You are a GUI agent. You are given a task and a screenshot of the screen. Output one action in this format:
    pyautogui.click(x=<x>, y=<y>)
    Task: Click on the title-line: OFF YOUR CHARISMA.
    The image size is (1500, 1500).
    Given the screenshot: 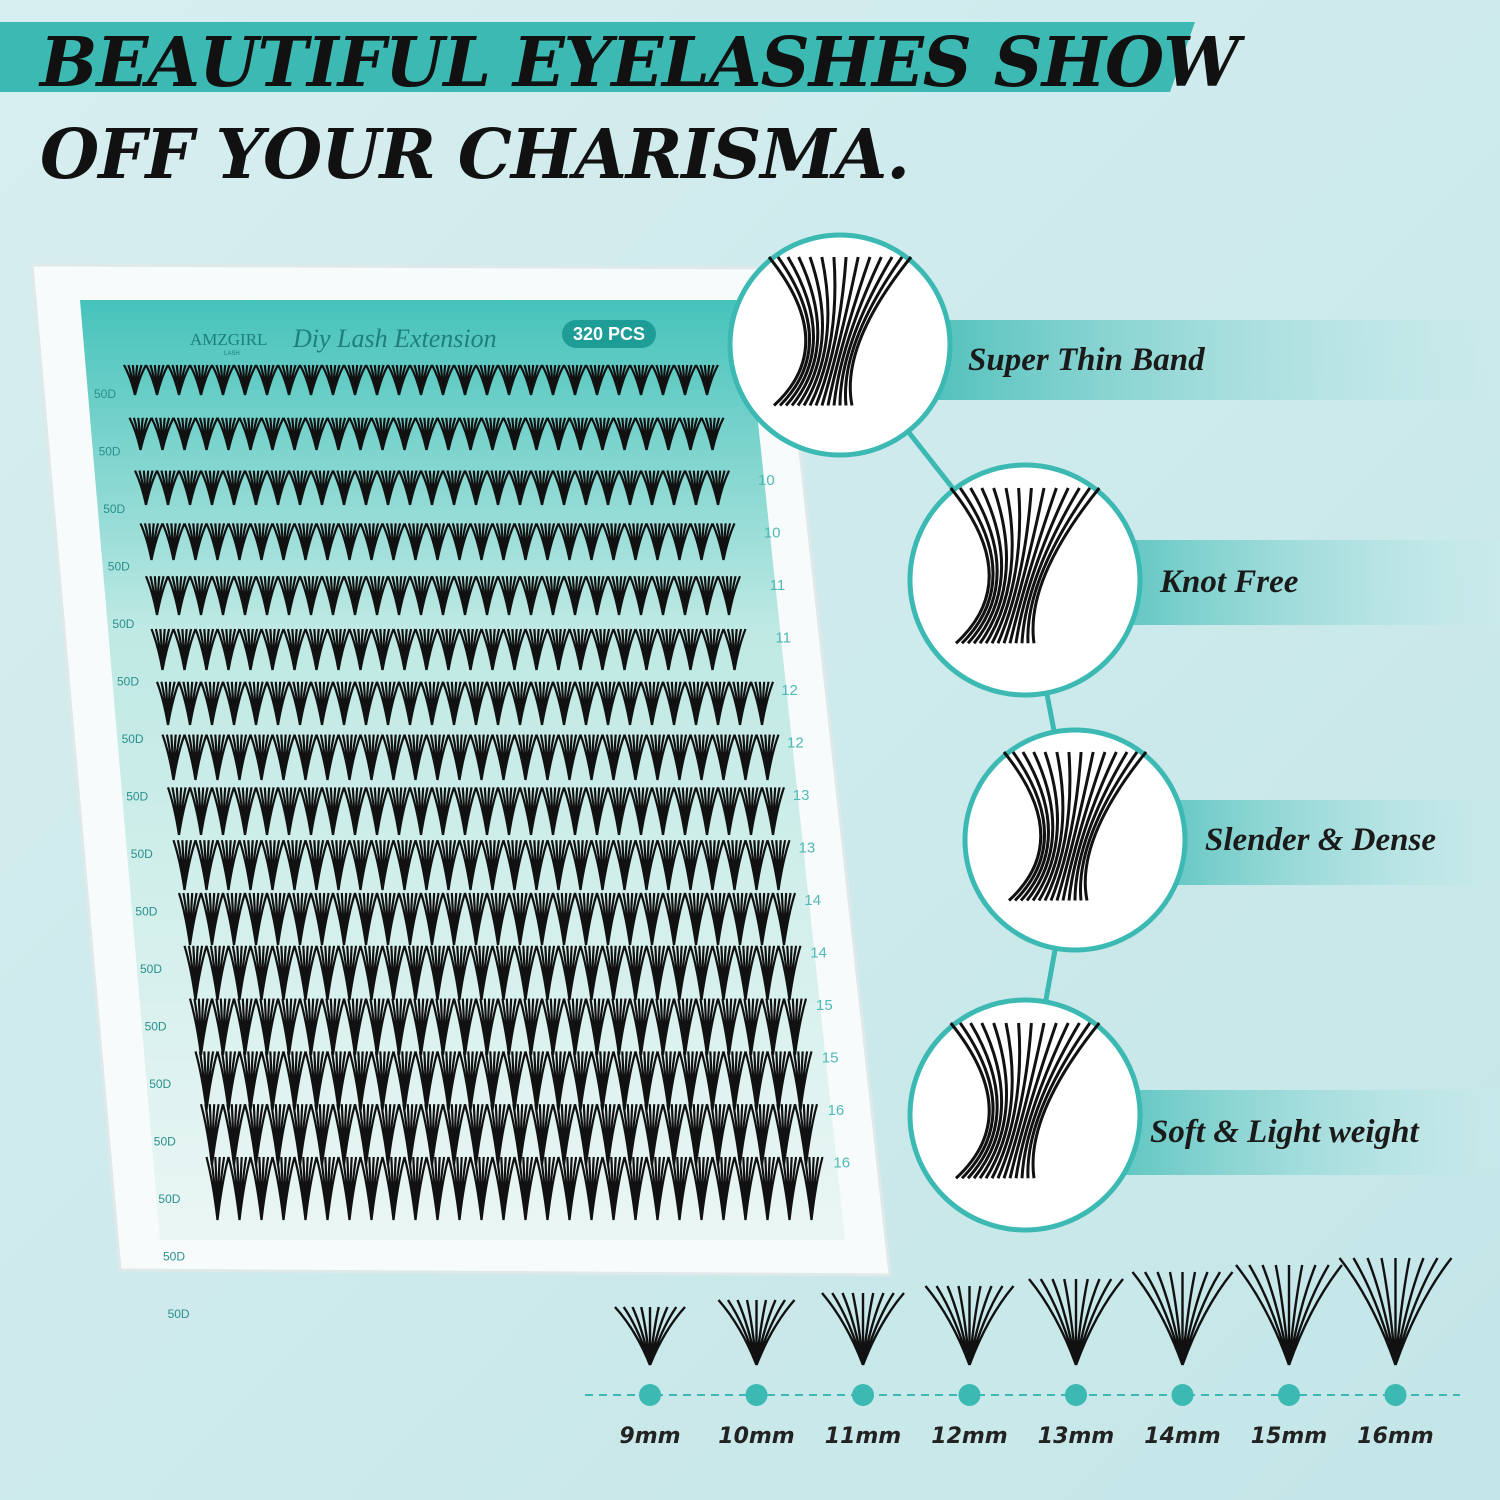 What is the action you would take?
    pyautogui.click(x=474, y=155)
    